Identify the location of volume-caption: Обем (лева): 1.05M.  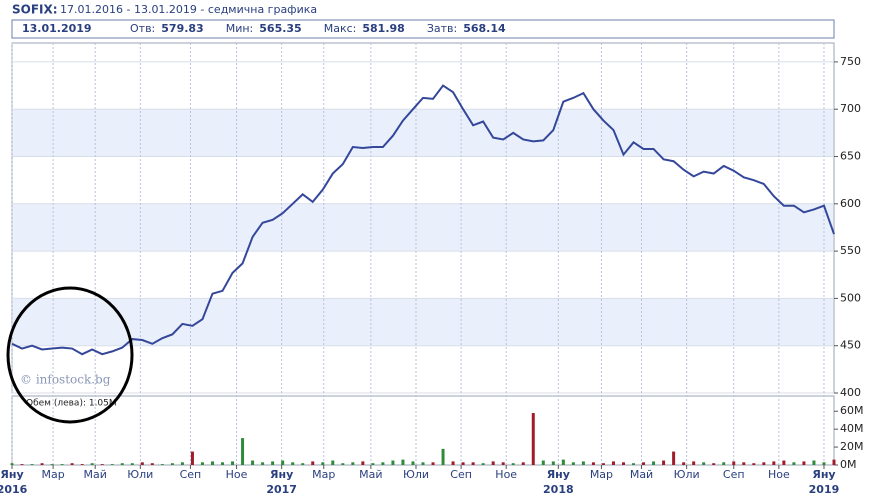
(71, 404).